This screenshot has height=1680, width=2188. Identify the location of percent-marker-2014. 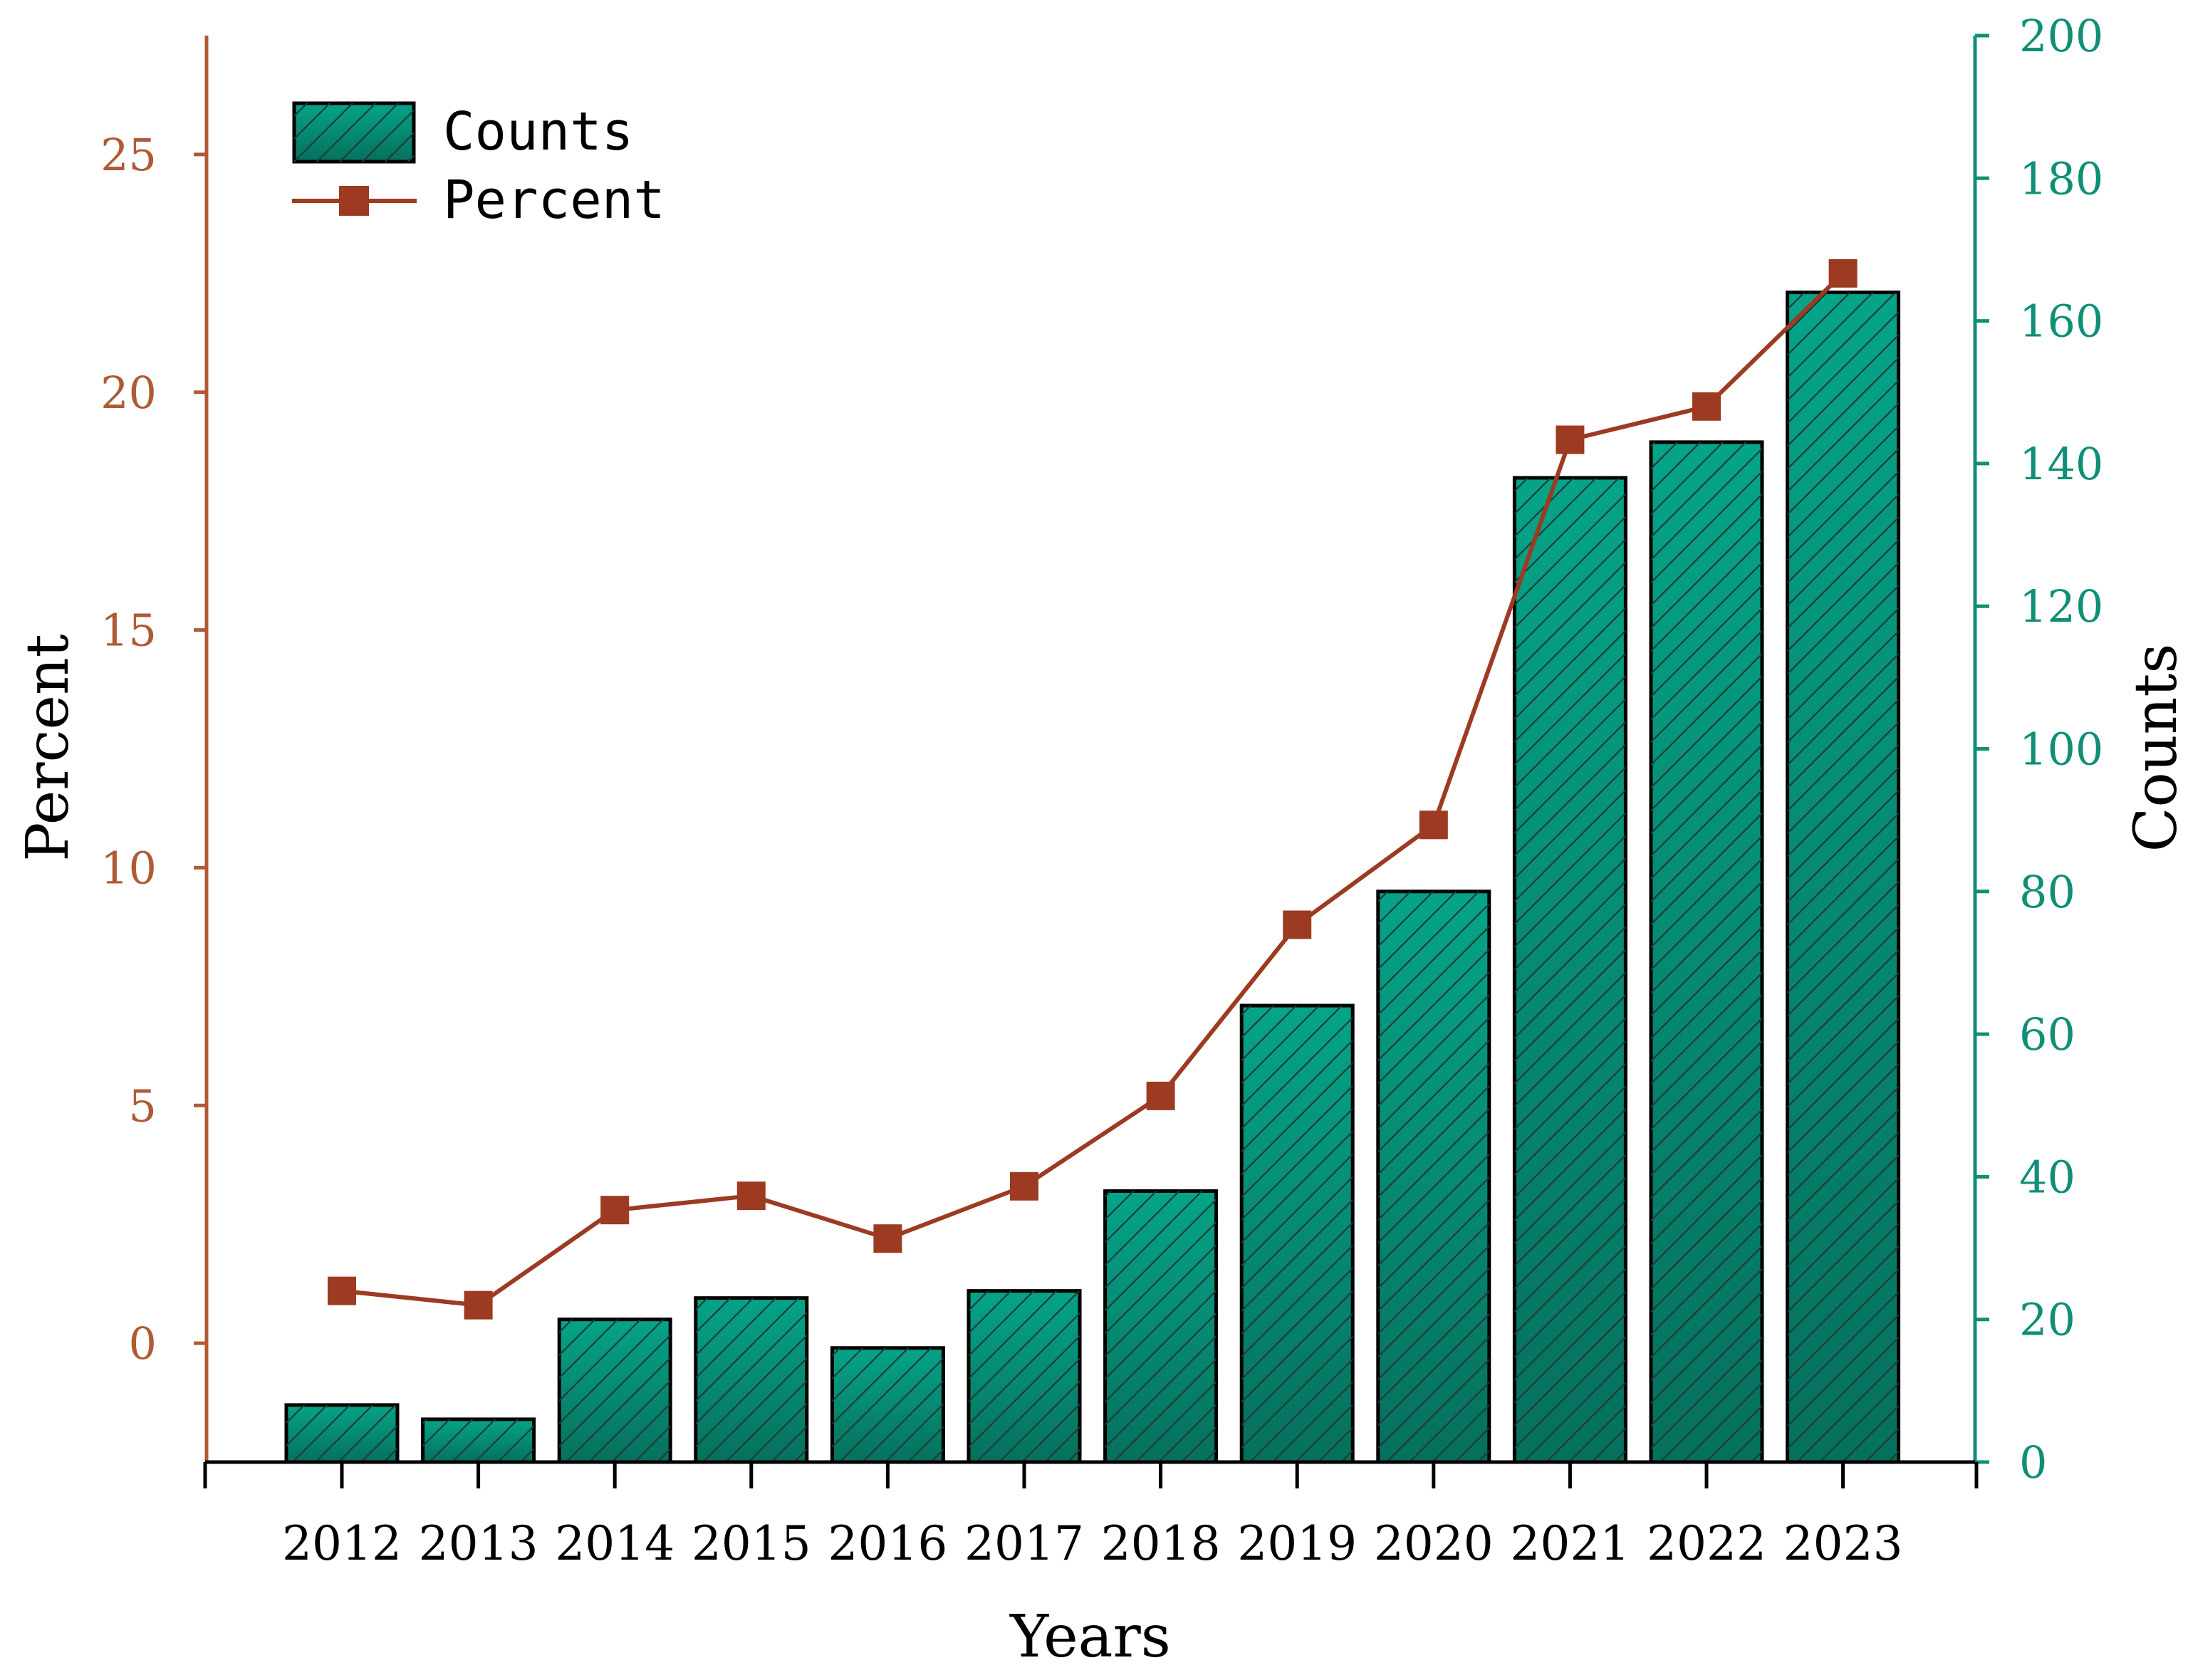
(615, 1210).